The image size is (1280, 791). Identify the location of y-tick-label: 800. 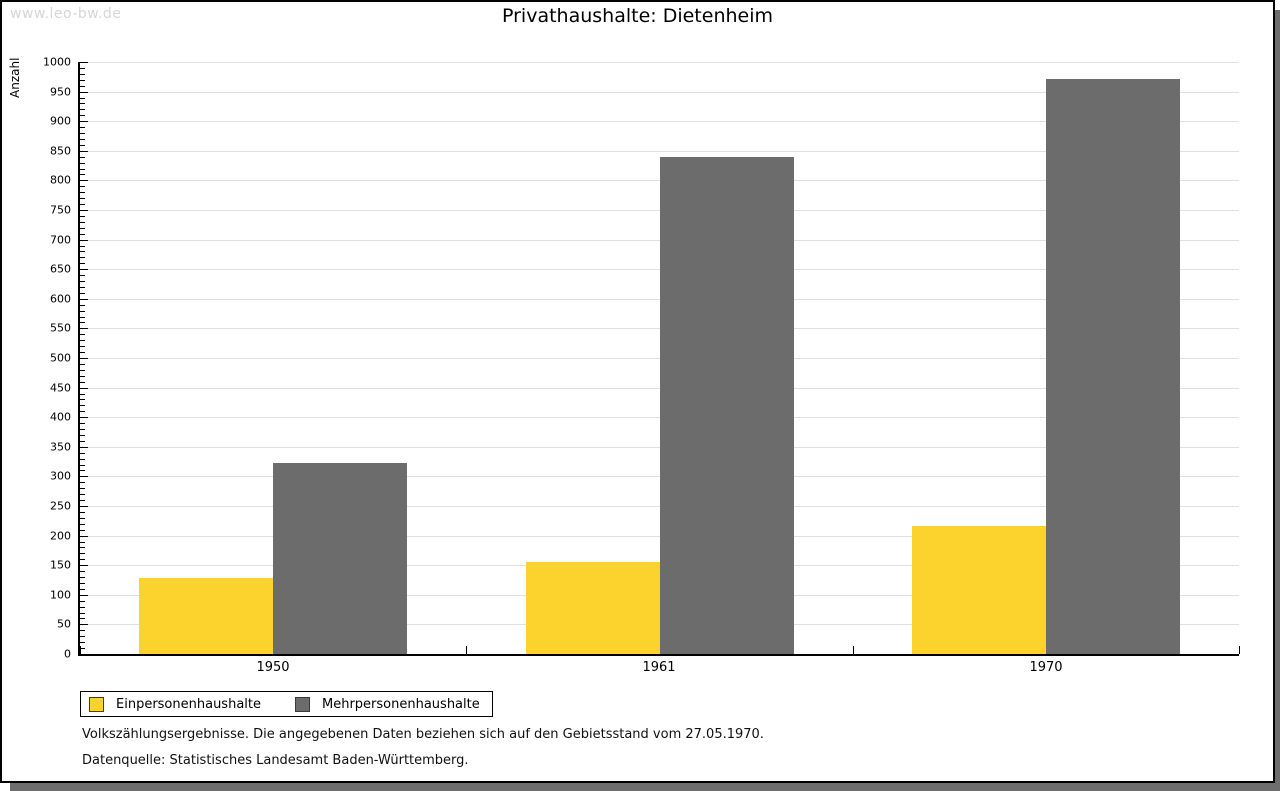
(60, 180).